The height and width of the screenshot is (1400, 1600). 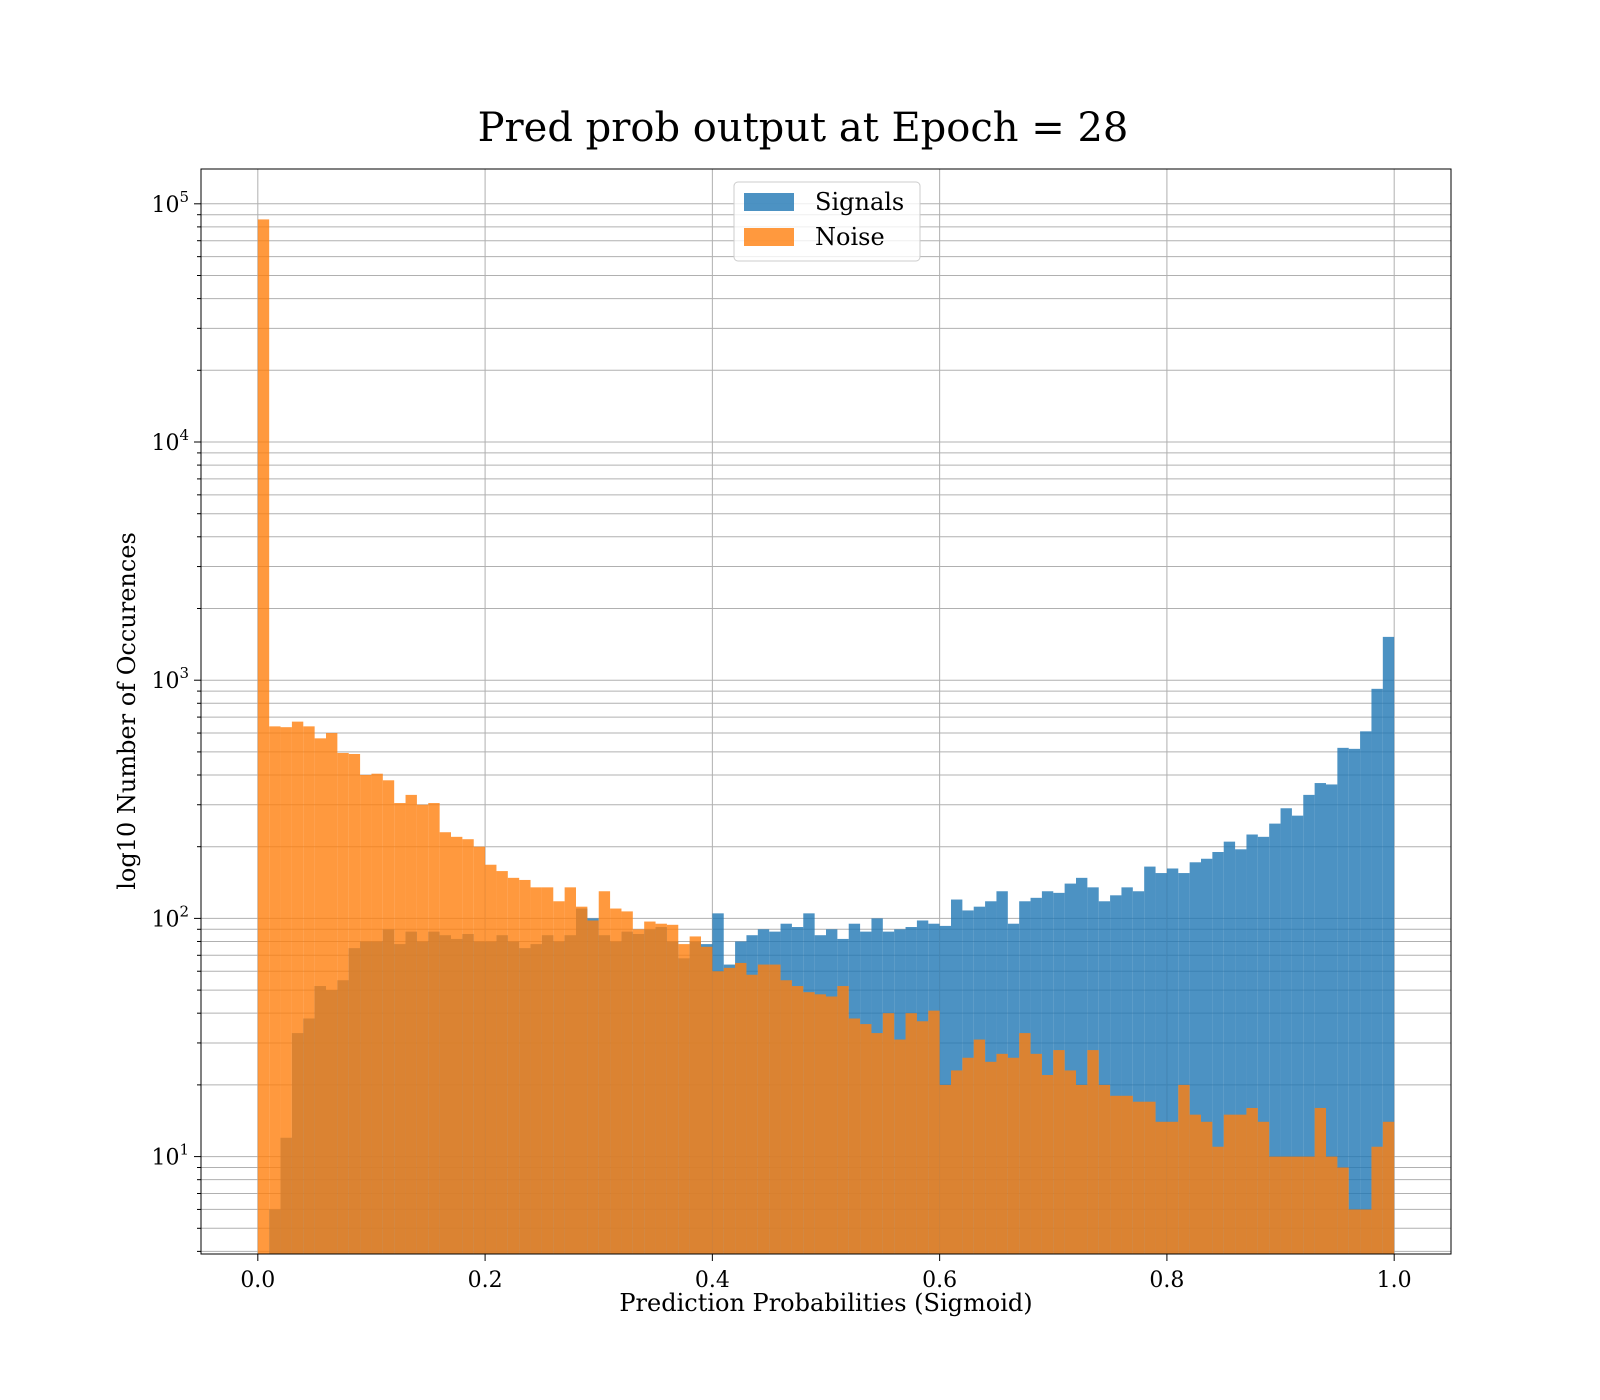 I want to click on legend-swatch-noise, so click(x=769, y=237).